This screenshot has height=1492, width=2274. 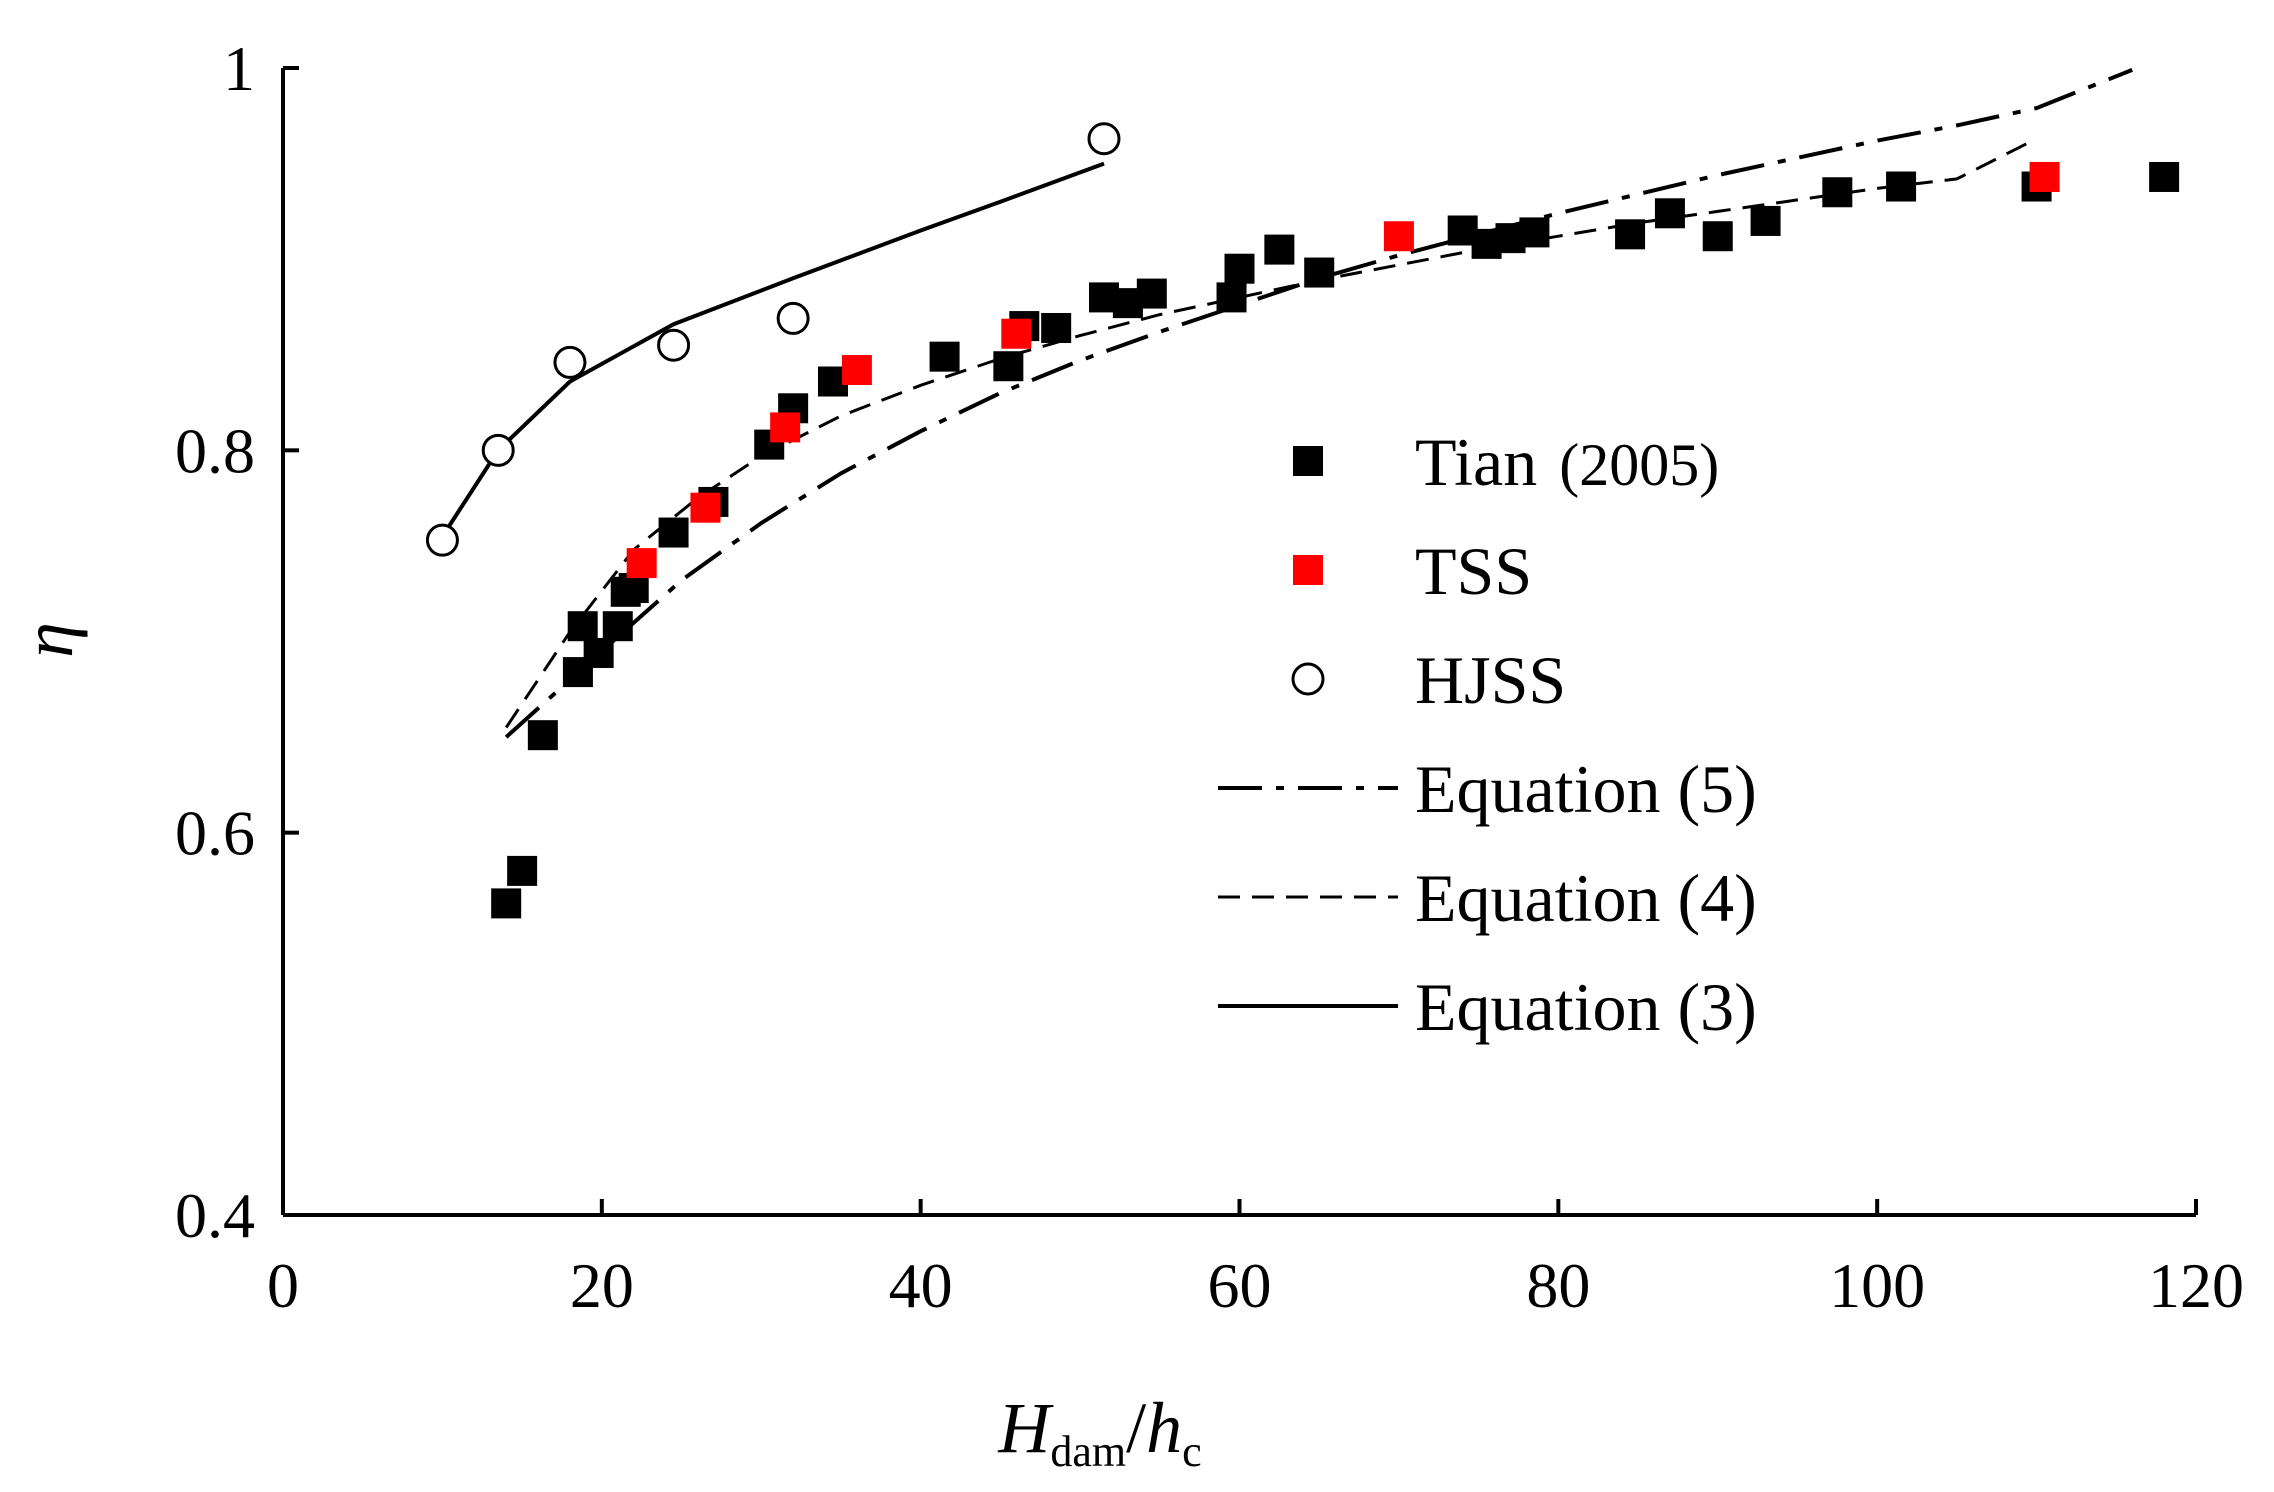 I want to click on x-axis-label: Hdam/hc, so click(x=1099, y=1432).